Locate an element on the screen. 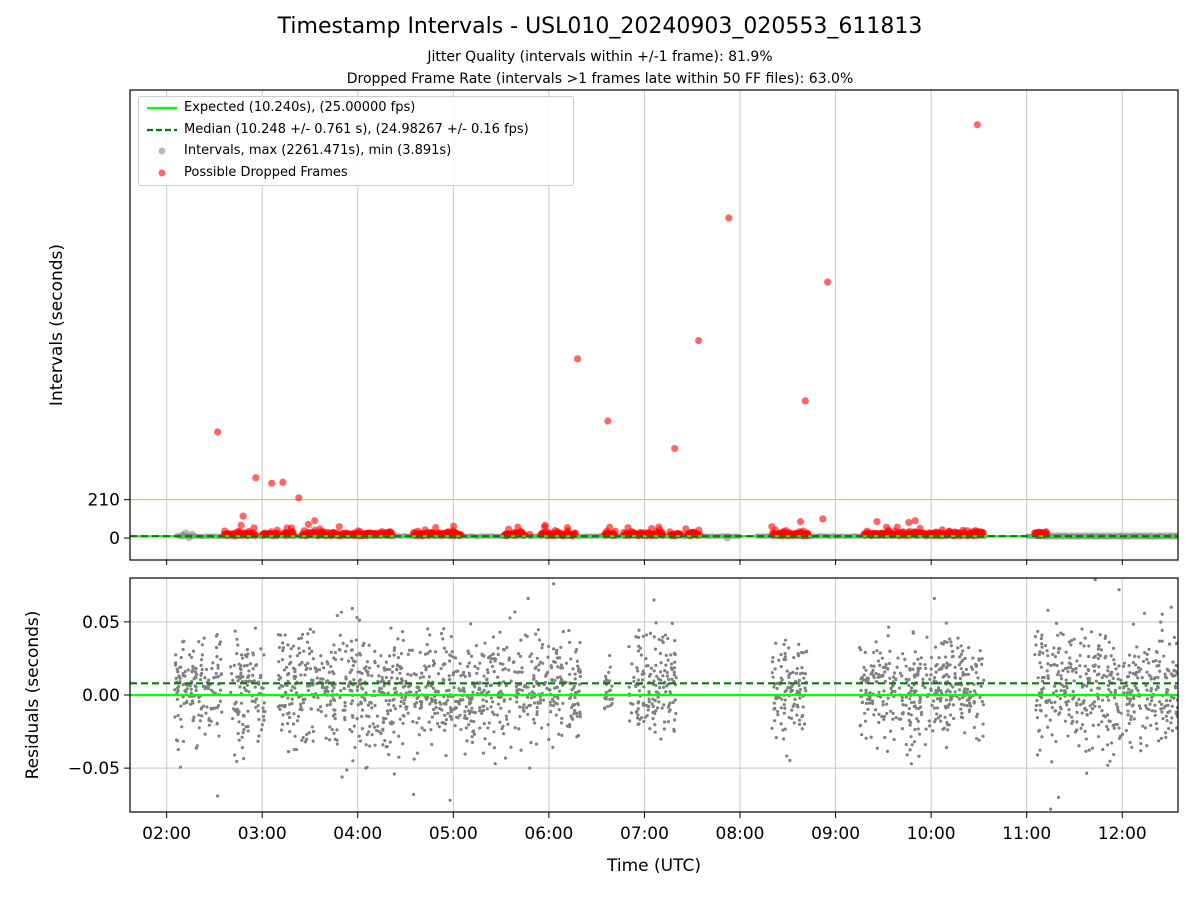 The height and width of the screenshot is (900, 1200). legend-expected-label: Expected (10.240s), (25.00000 fps) is located at coordinates (300, 107).